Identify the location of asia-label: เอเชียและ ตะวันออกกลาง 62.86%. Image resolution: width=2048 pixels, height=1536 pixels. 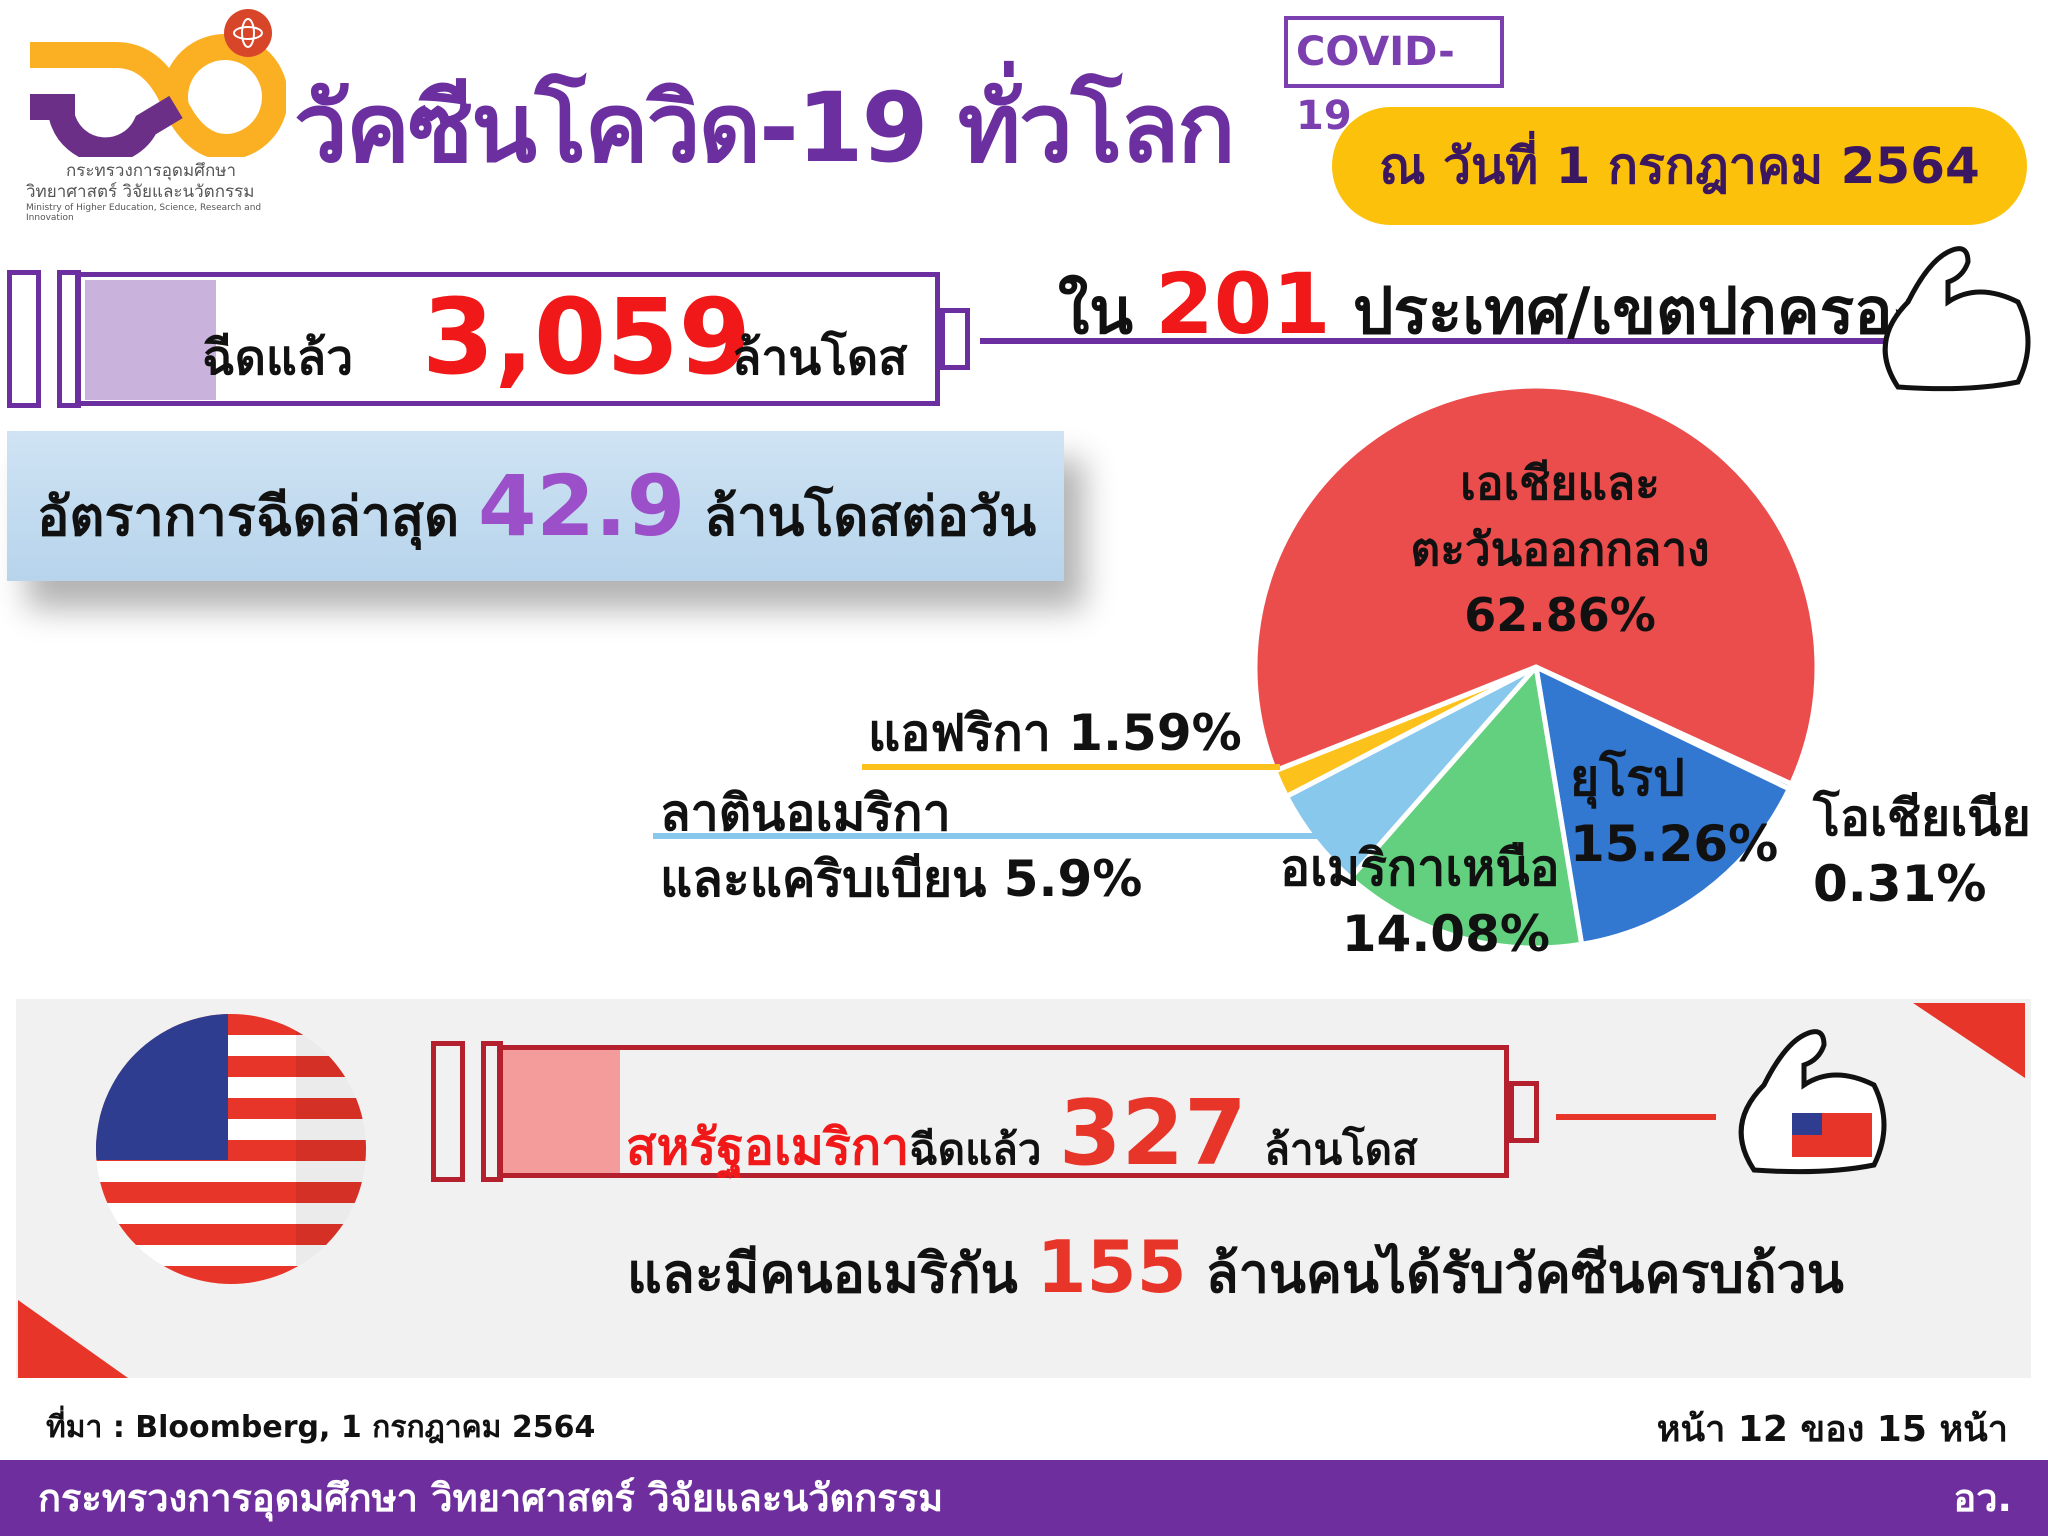
(1560, 549).